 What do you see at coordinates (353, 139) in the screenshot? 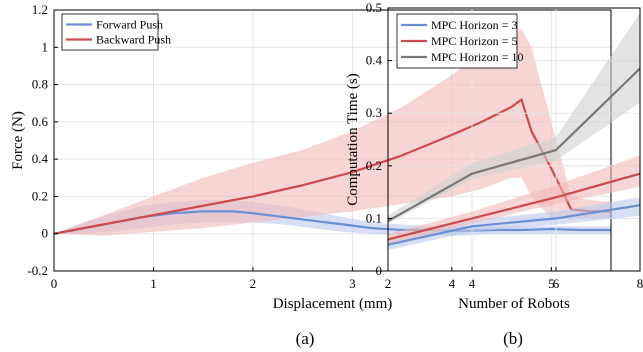
I see `y-axis-label: Computation Time (s)` at bounding box center [353, 139].